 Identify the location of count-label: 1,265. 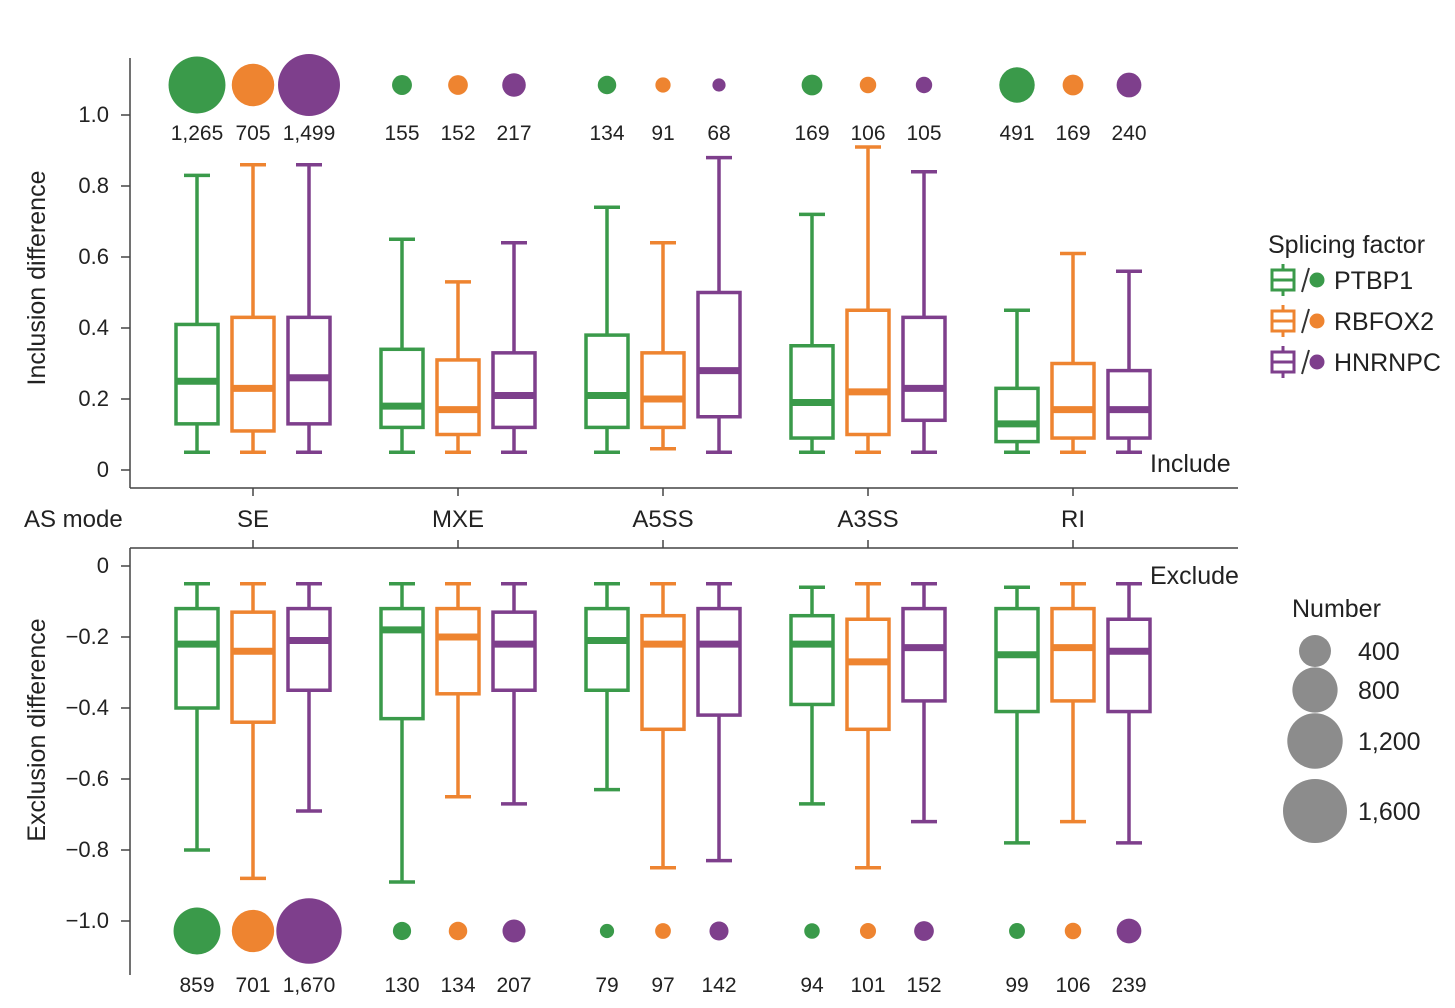
(197, 133).